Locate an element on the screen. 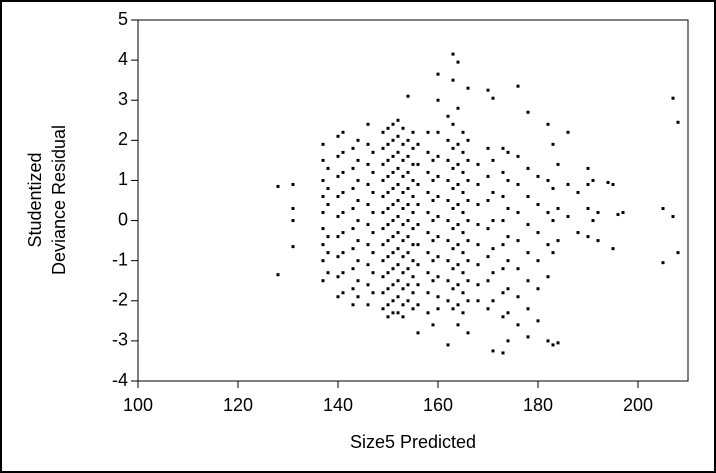 The width and height of the screenshot is (716, 473). x-axis-label: Size5 Predicted is located at coordinates (413, 442).